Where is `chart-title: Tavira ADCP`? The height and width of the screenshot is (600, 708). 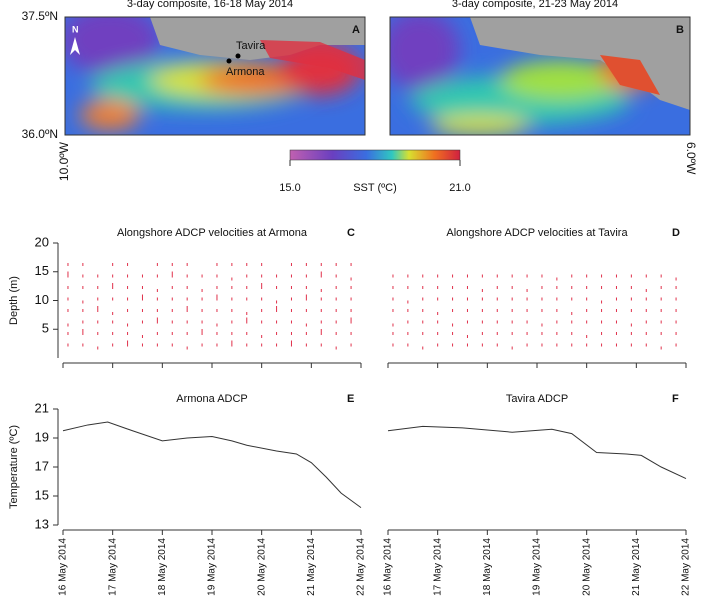
chart-title: Tavira ADCP is located at coordinates (537, 399).